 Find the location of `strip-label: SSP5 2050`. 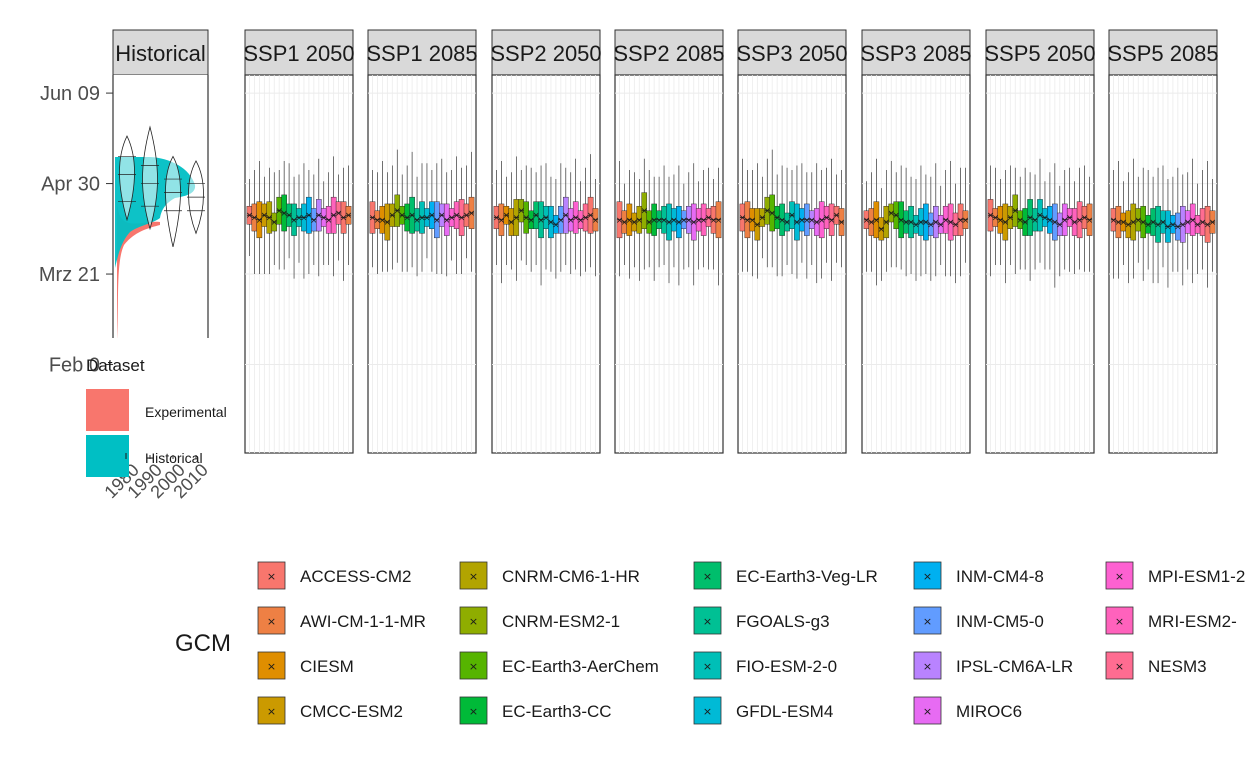

strip-label: SSP5 2050 is located at coordinates (1039, 53).